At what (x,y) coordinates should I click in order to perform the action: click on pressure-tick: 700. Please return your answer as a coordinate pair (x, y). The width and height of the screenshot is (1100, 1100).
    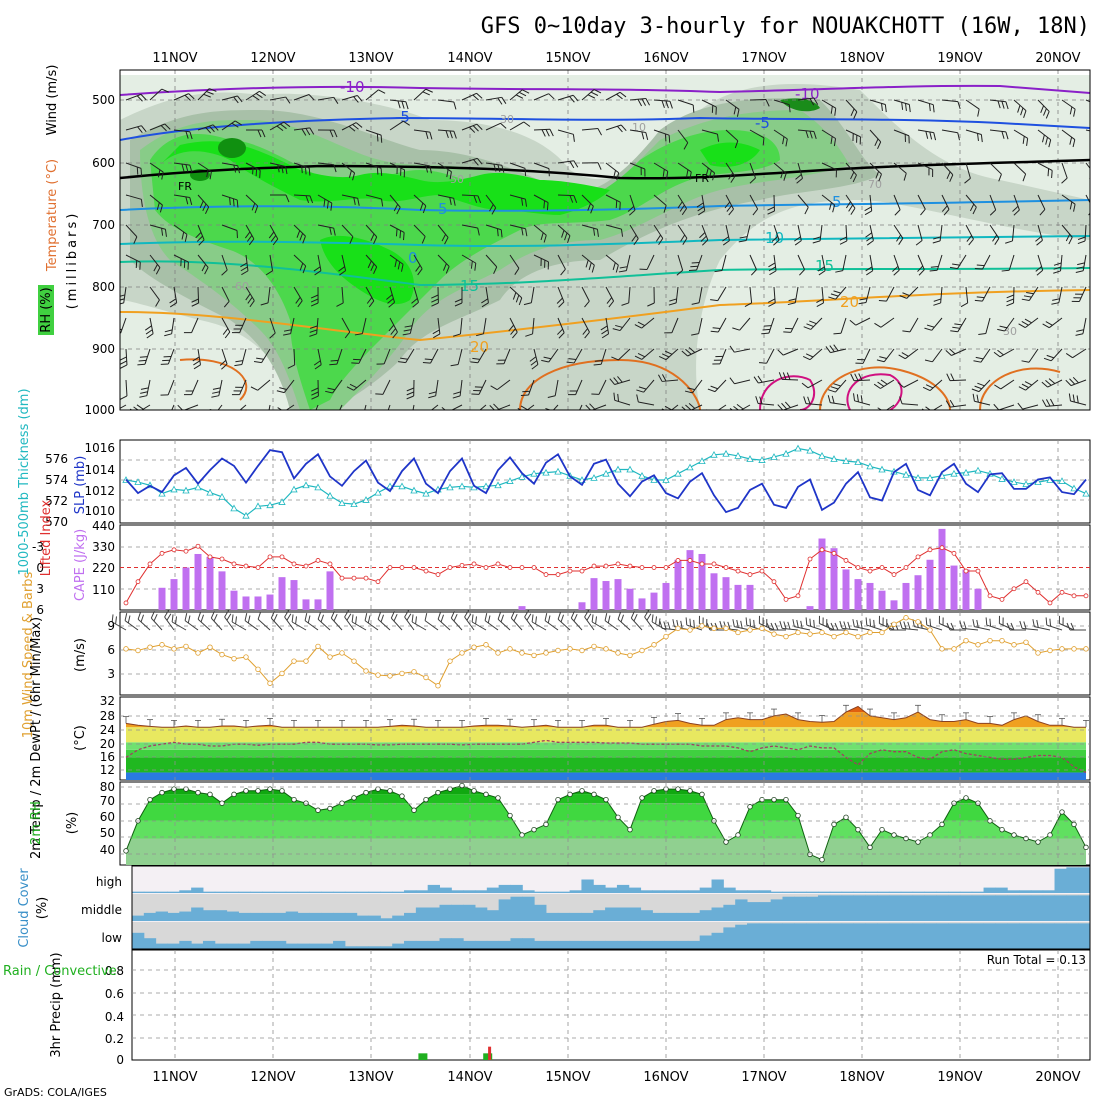
    Looking at the image, I should click on (103, 225).